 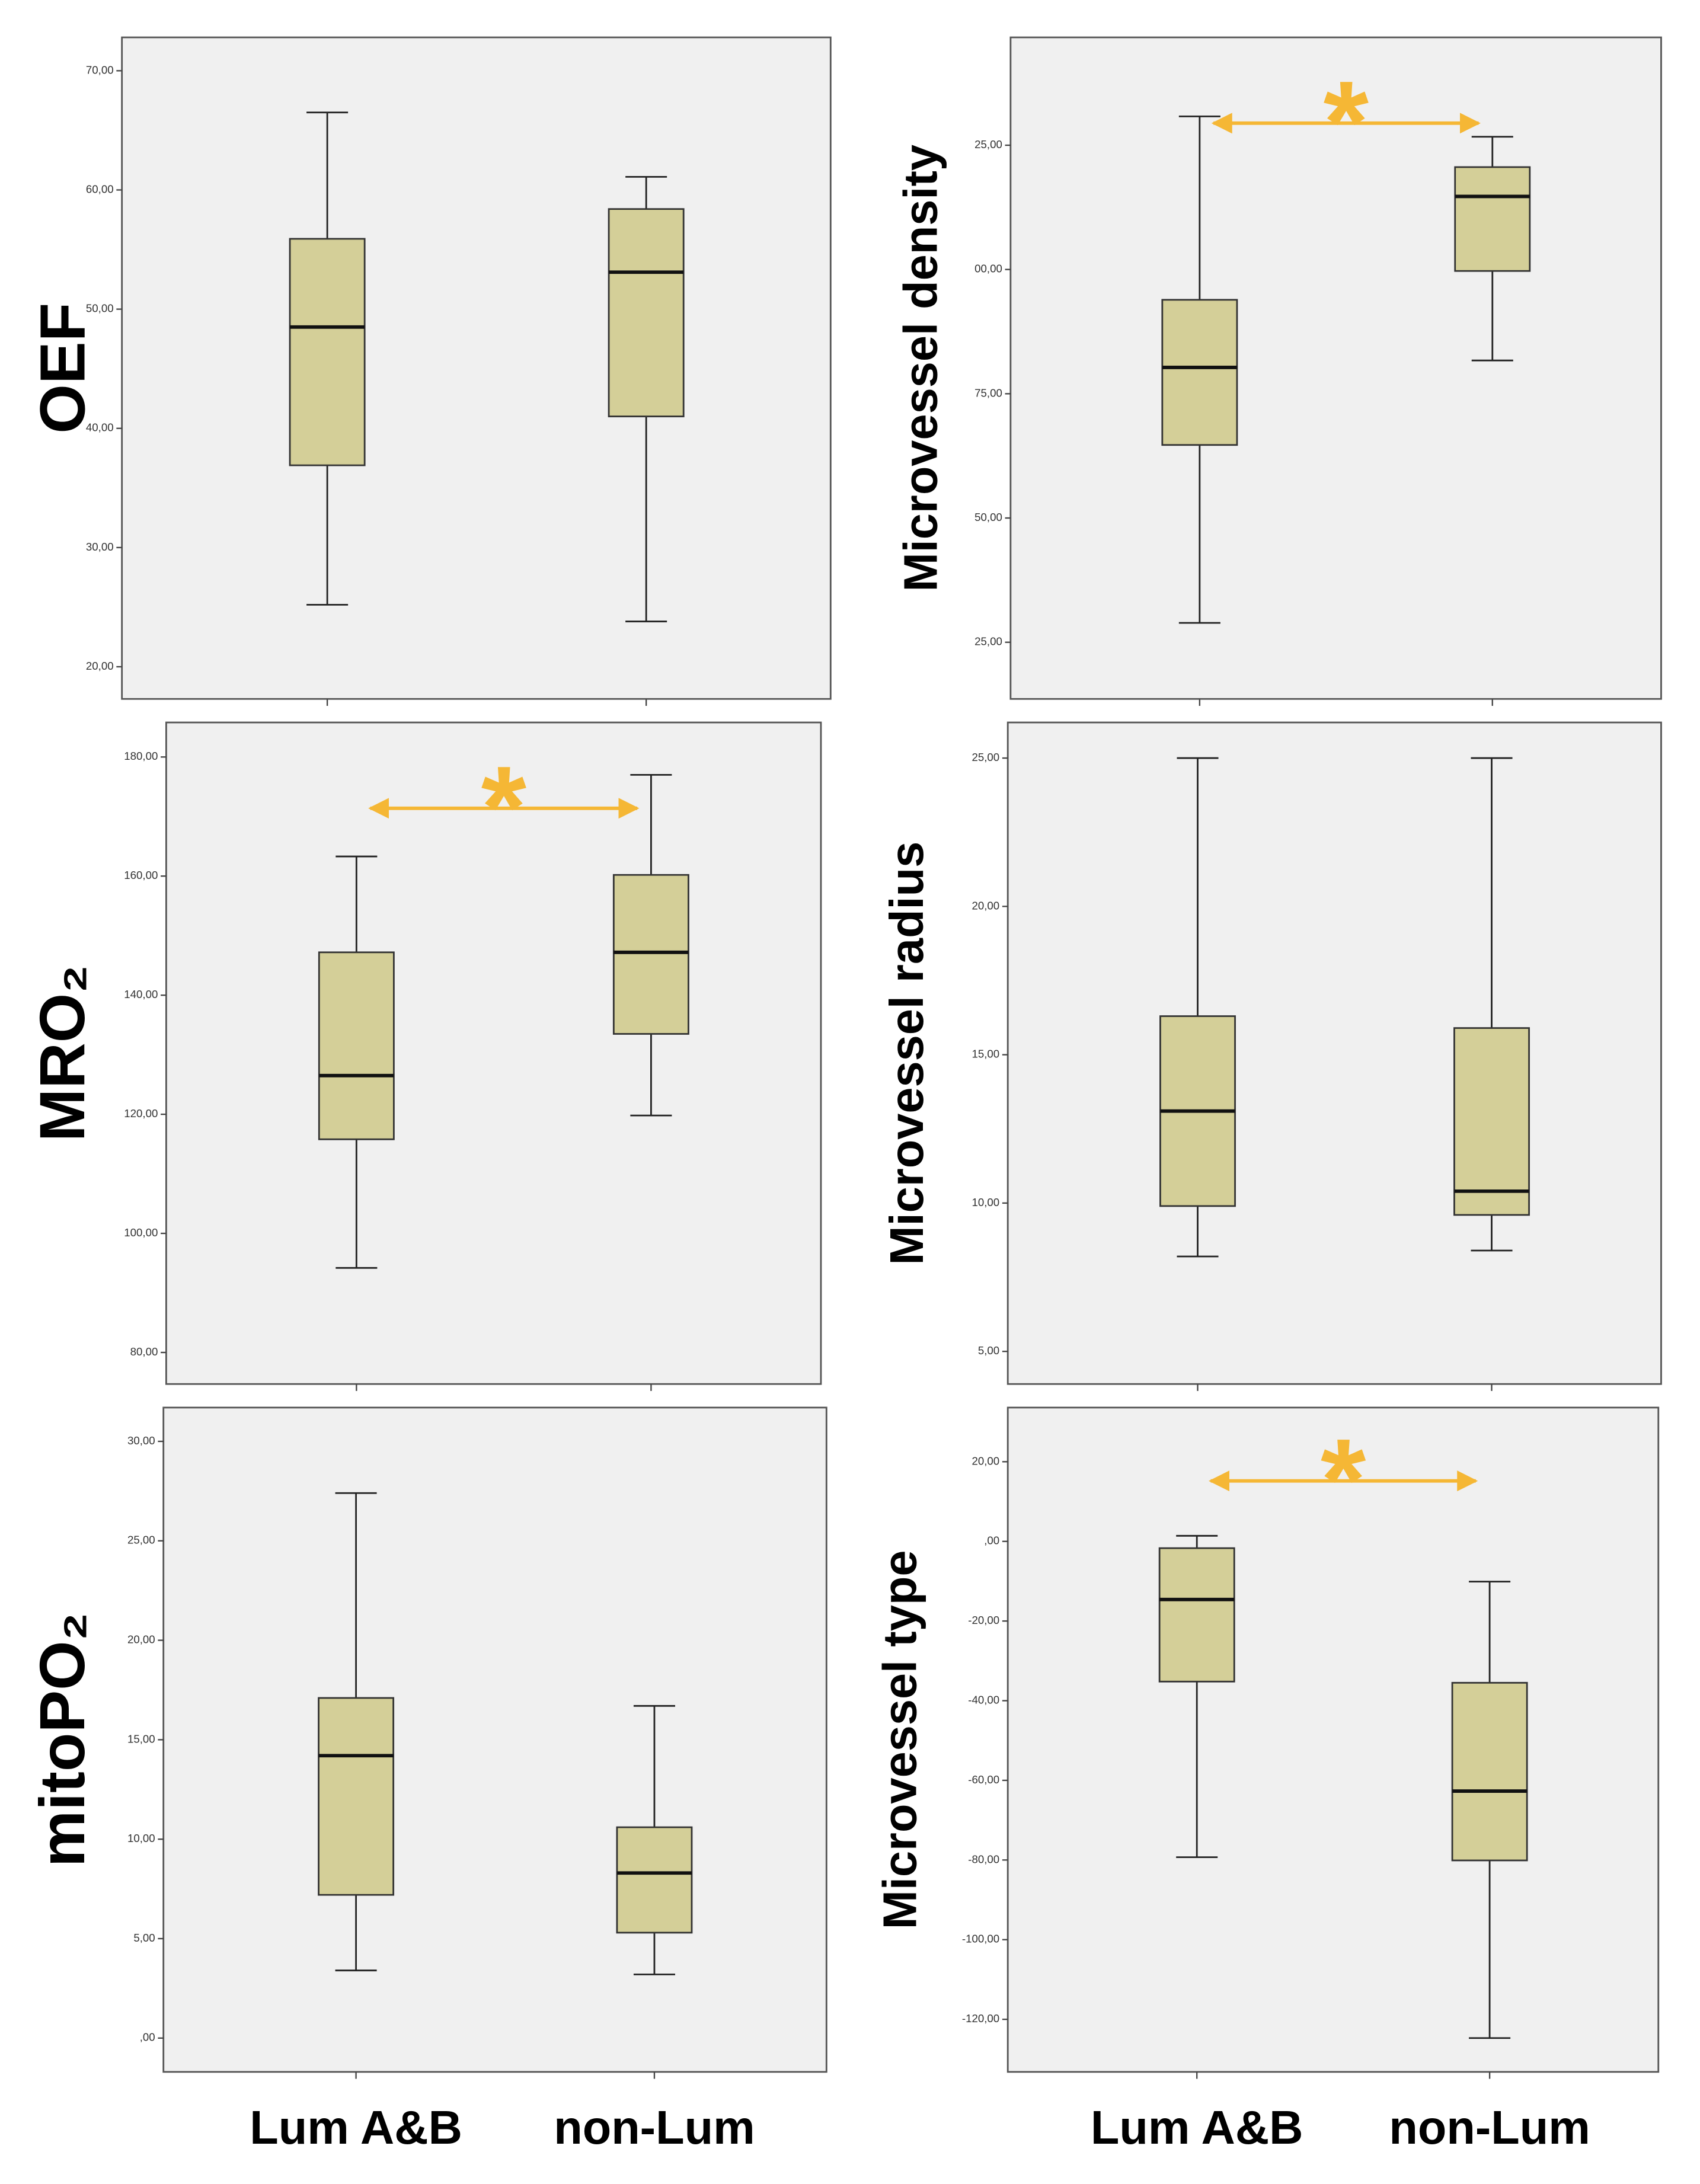 What do you see at coordinates (141, 756) in the screenshot?
I see `y-tick-label: 180,00` at bounding box center [141, 756].